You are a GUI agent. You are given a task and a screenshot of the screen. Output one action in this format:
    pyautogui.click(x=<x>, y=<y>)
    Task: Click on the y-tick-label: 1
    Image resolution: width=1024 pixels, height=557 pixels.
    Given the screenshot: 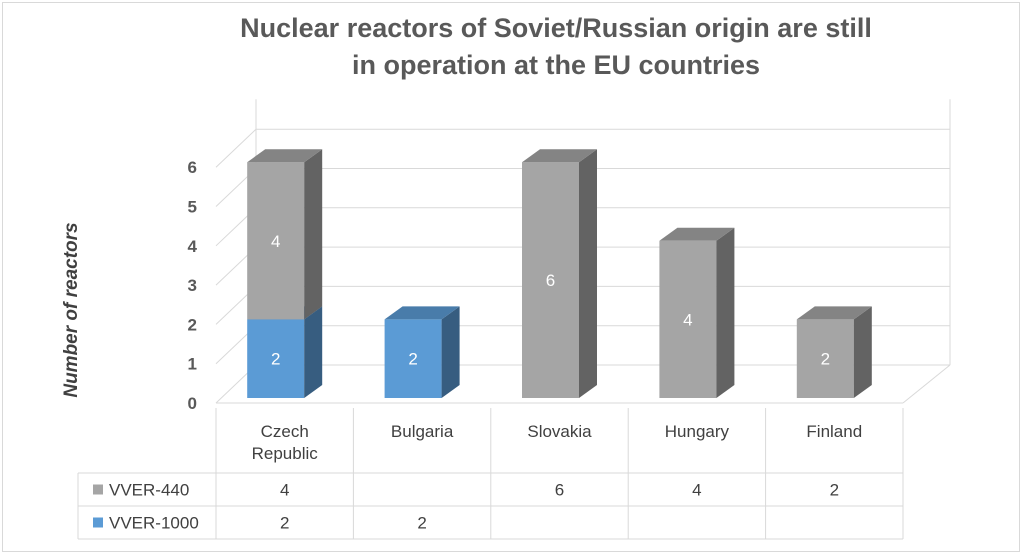 What is the action you would take?
    pyautogui.click(x=192, y=364)
    